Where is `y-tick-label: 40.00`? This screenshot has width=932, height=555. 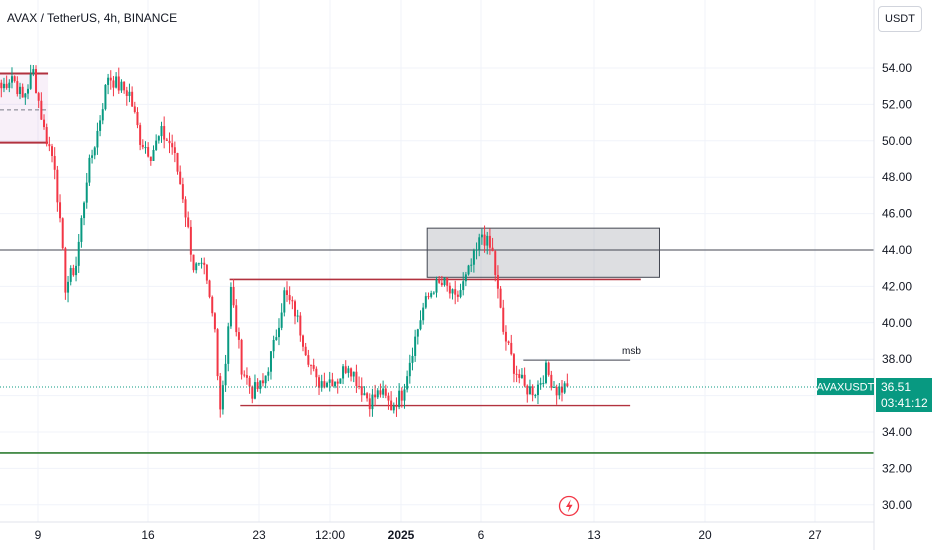 y-tick-label: 40.00 is located at coordinates (897, 323).